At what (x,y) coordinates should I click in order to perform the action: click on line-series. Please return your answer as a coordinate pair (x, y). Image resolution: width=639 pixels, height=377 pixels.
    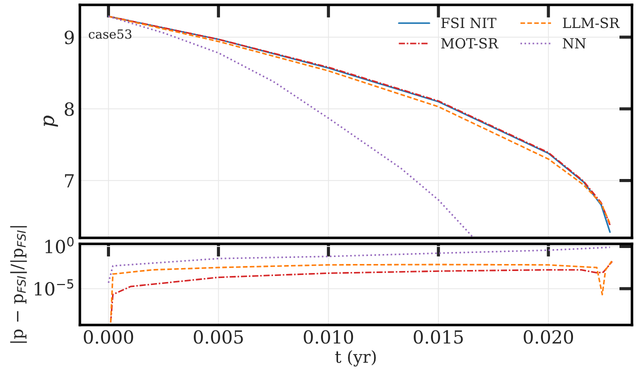
    Looking at the image, I should click on (359, 265).